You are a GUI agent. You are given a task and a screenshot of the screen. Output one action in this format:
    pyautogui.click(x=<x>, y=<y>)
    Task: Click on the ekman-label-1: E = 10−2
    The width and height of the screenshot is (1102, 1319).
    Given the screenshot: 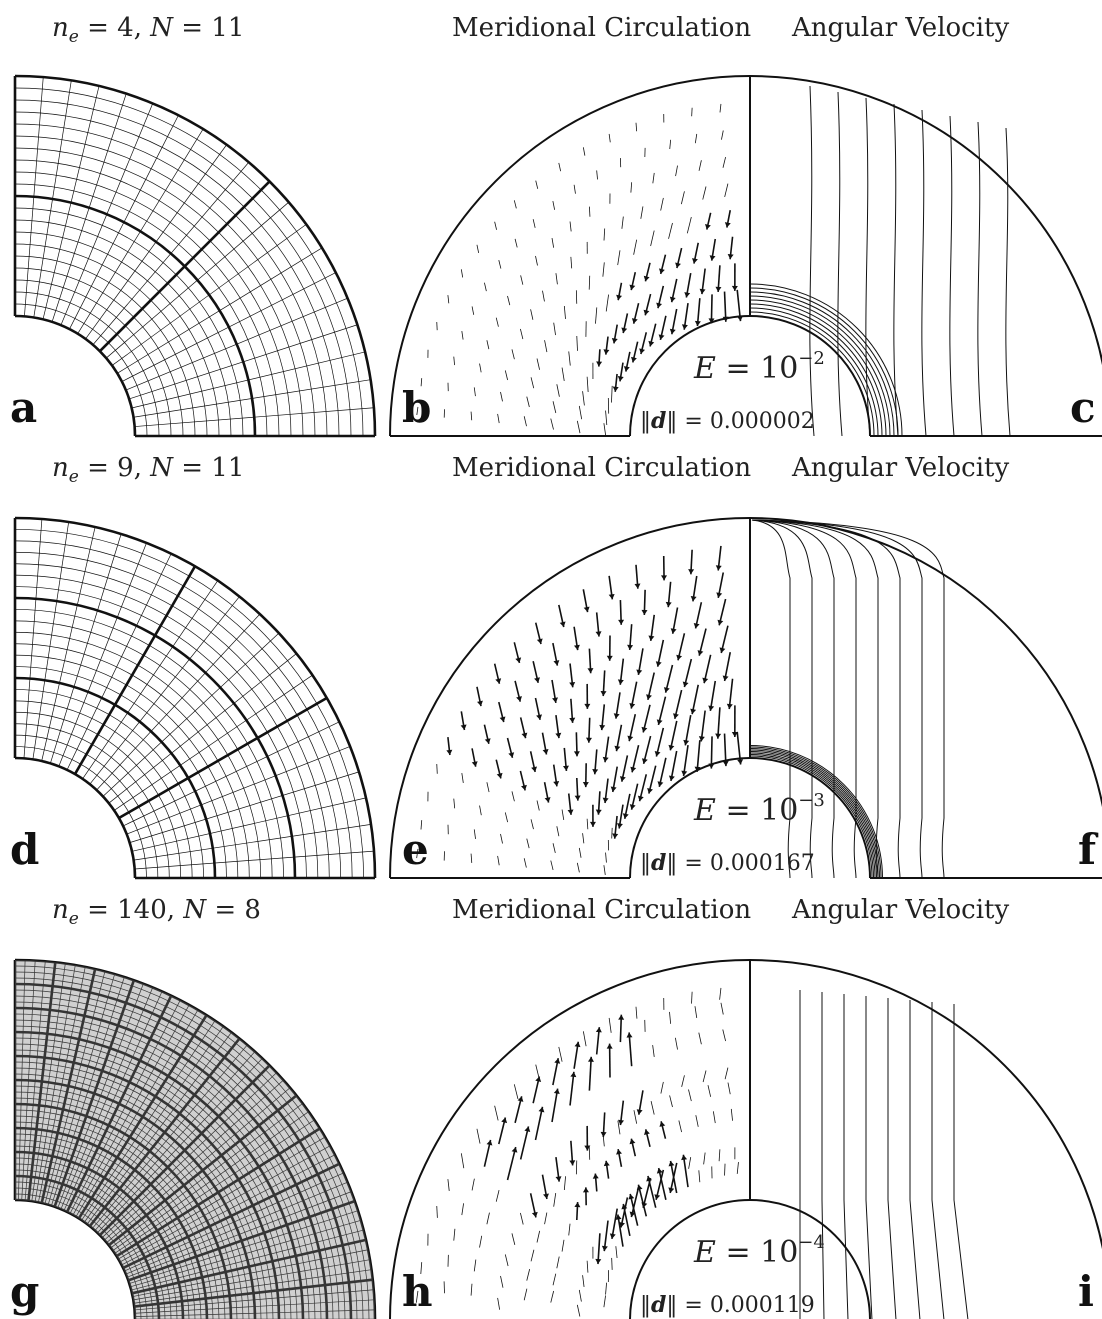 What is the action you would take?
    pyautogui.click(x=759, y=367)
    